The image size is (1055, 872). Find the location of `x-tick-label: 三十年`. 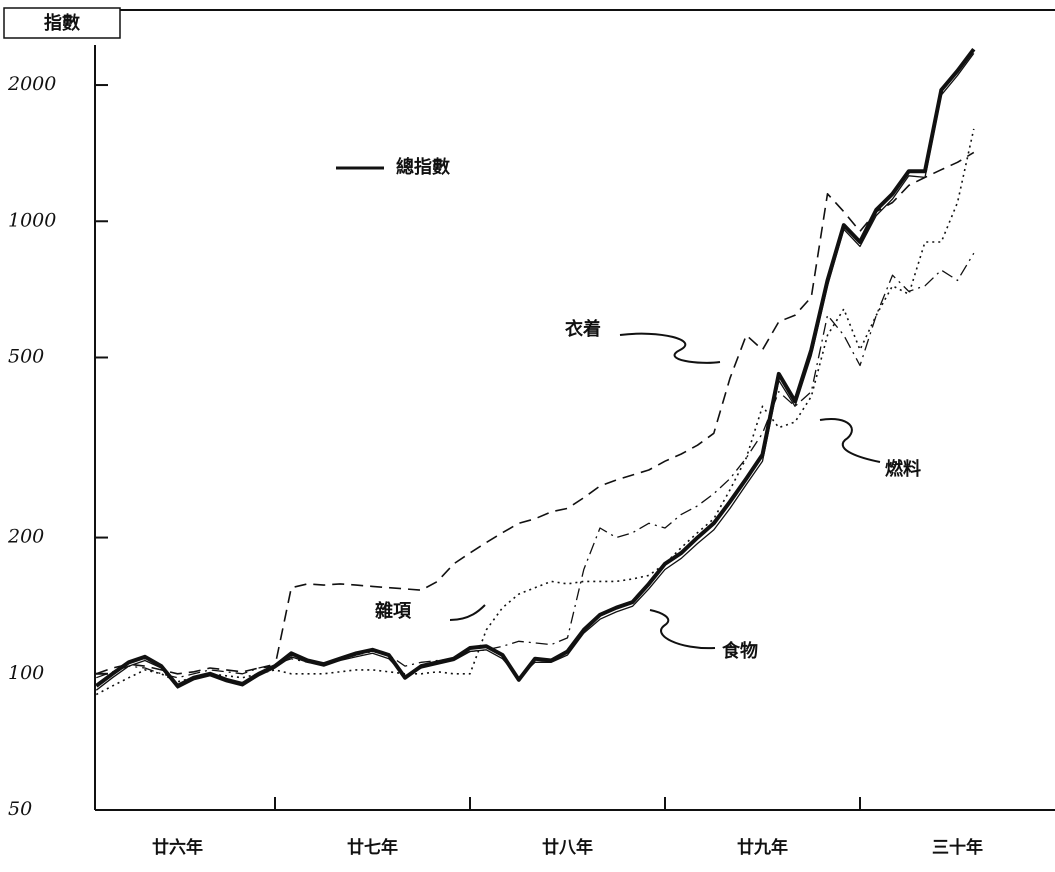

x-tick-label: 三十年 is located at coordinates (957, 847).